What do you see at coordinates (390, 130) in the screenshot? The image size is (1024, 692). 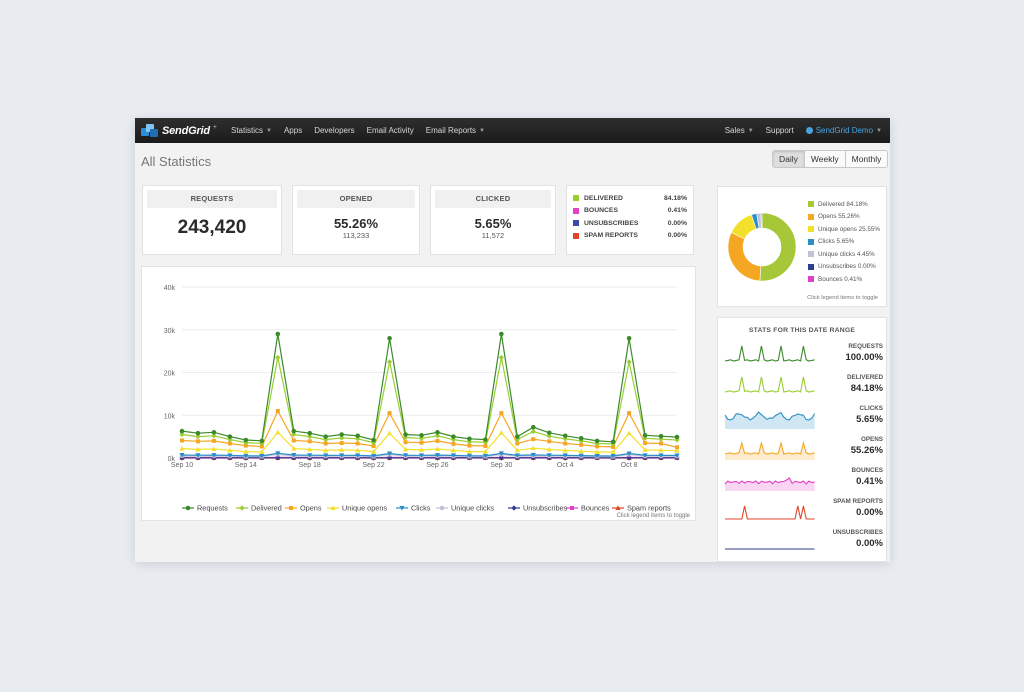 I see `nav-email-activity: Email Activity` at bounding box center [390, 130].